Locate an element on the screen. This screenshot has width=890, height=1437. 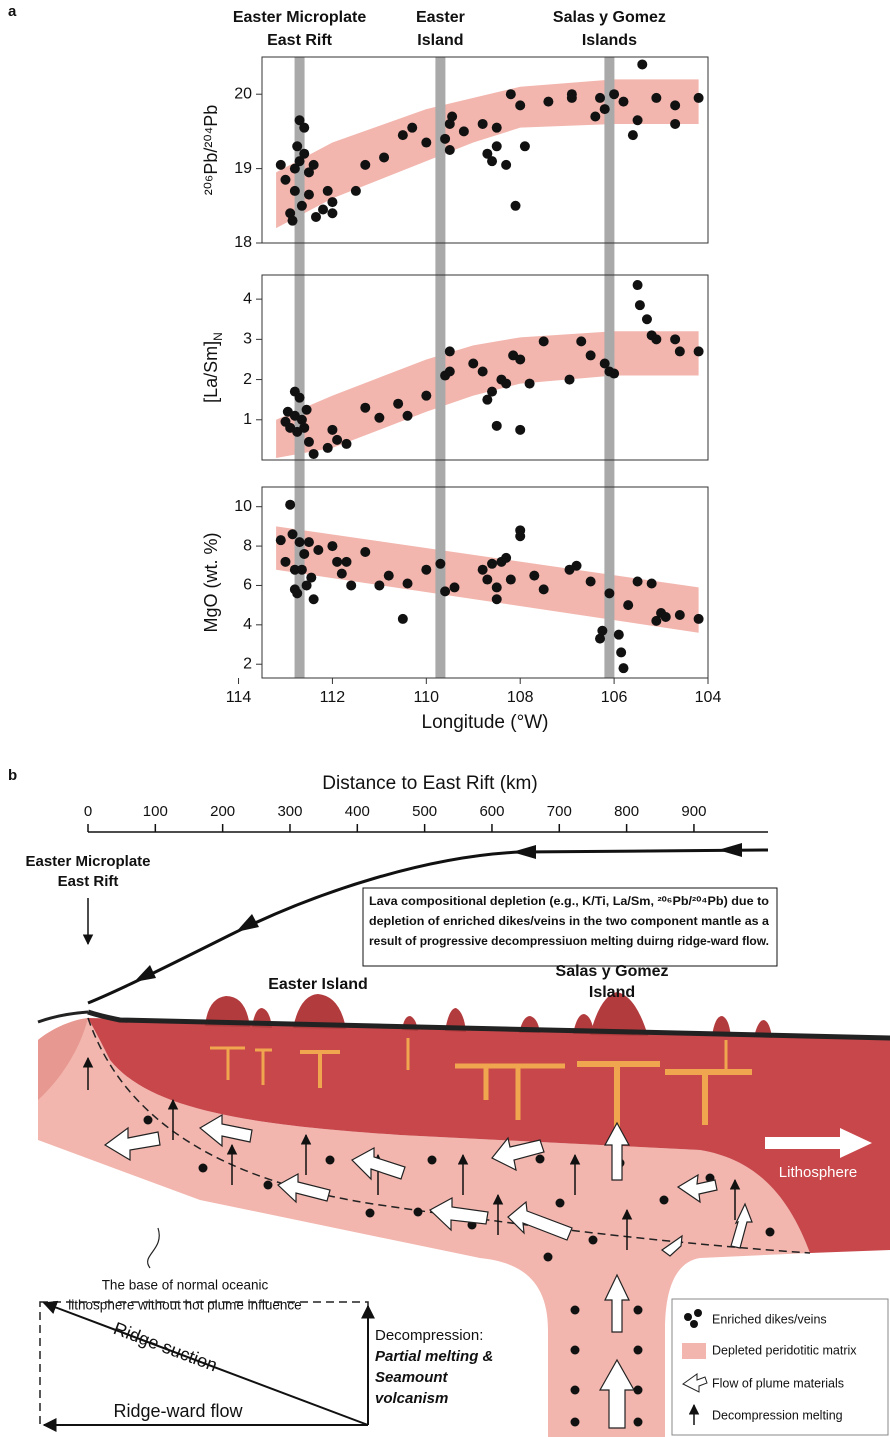
x-tick-label: 112 is located at coordinates (333, 697).